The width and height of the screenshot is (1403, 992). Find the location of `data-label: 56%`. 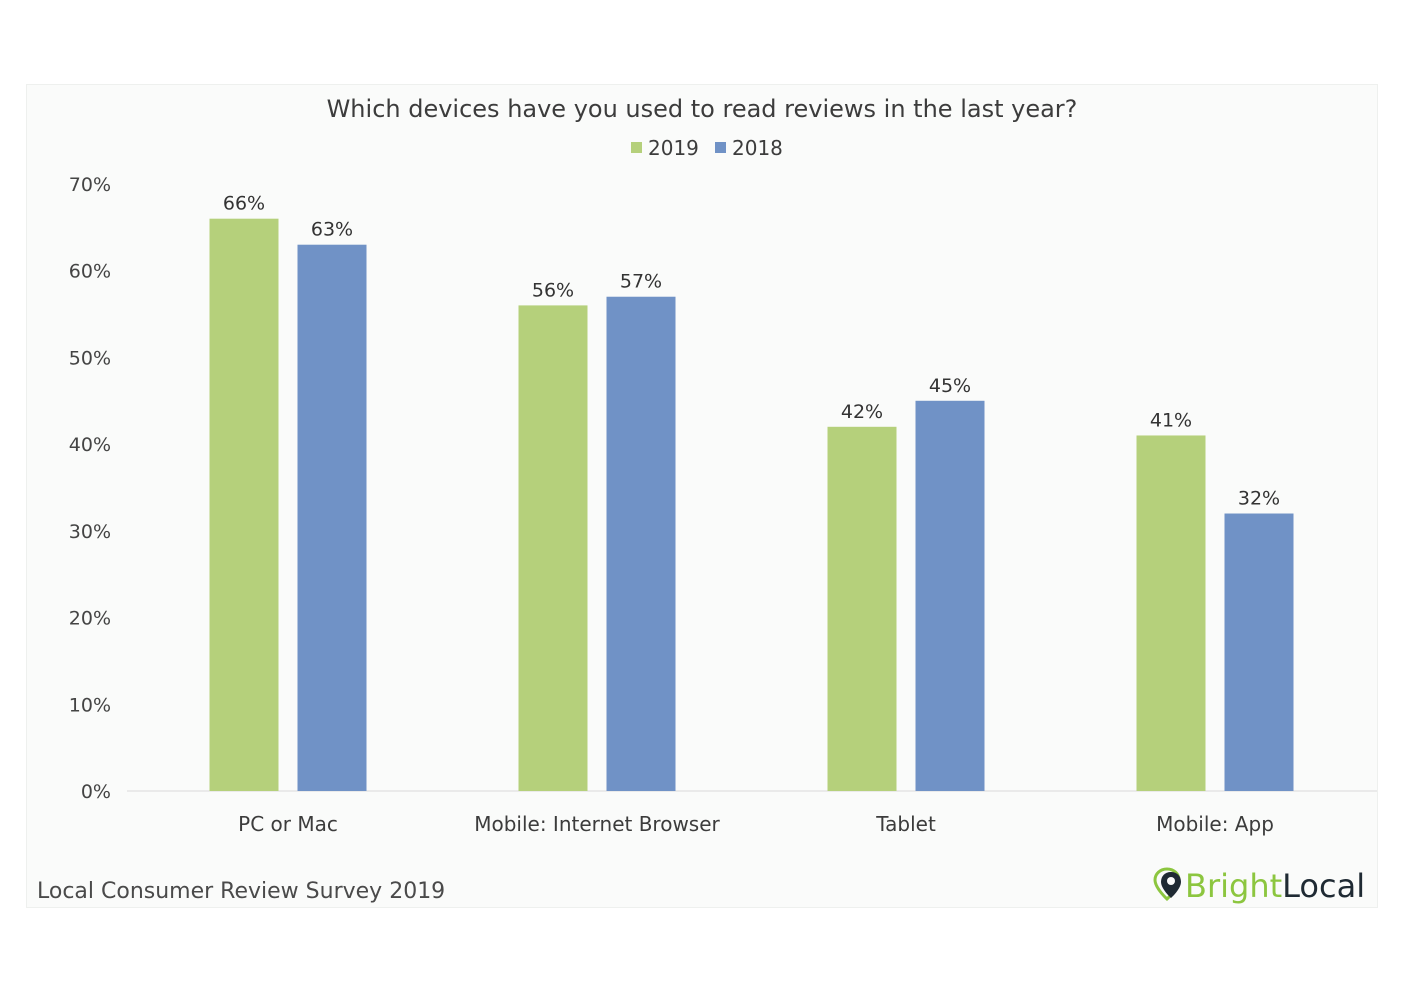

data-label: 56% is located at coordinates (553, 290).